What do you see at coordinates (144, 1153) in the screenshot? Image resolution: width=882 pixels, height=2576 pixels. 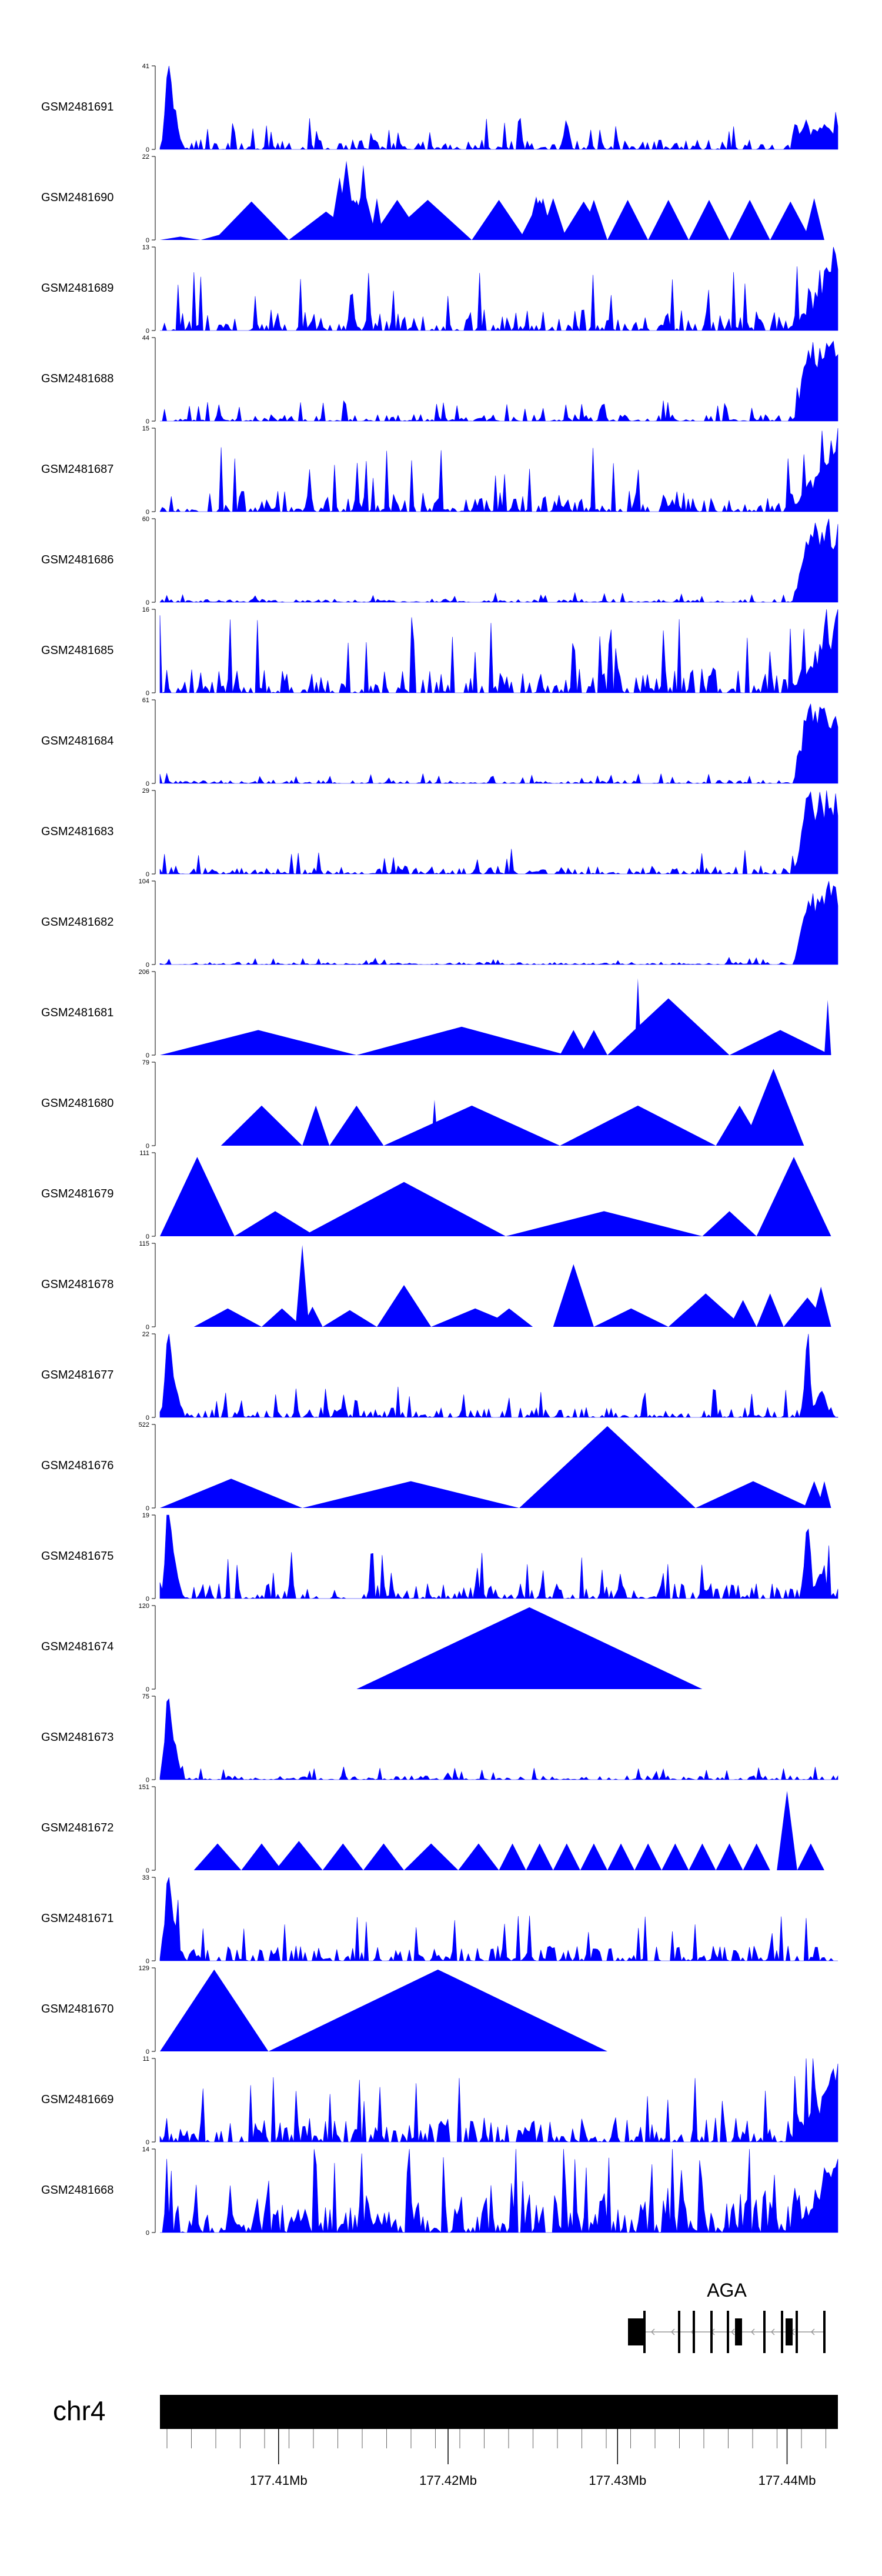 I see `y-axis-max-label: 111` at bounding box center [144, 1153].